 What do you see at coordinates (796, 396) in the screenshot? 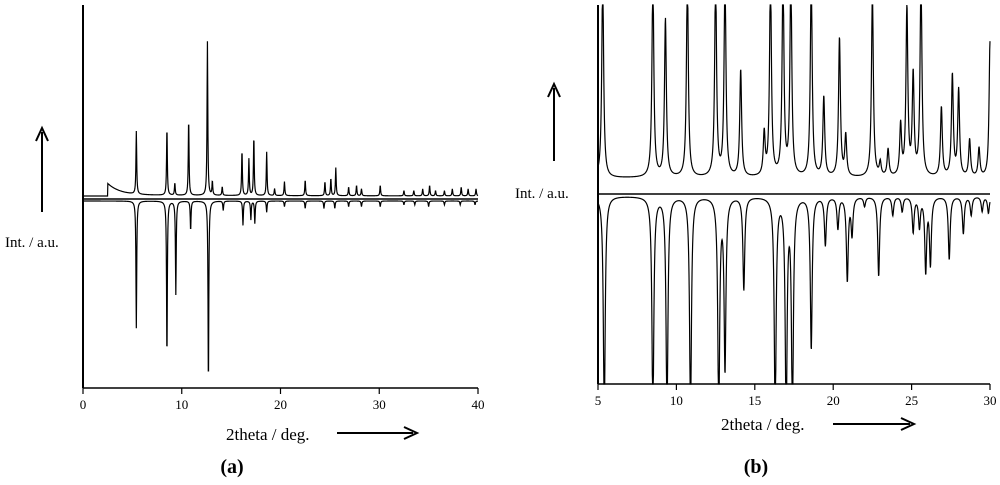
I see `chart-b-x-ticks: 5 10 15 20 25 30` at bounding box center [796, 396].